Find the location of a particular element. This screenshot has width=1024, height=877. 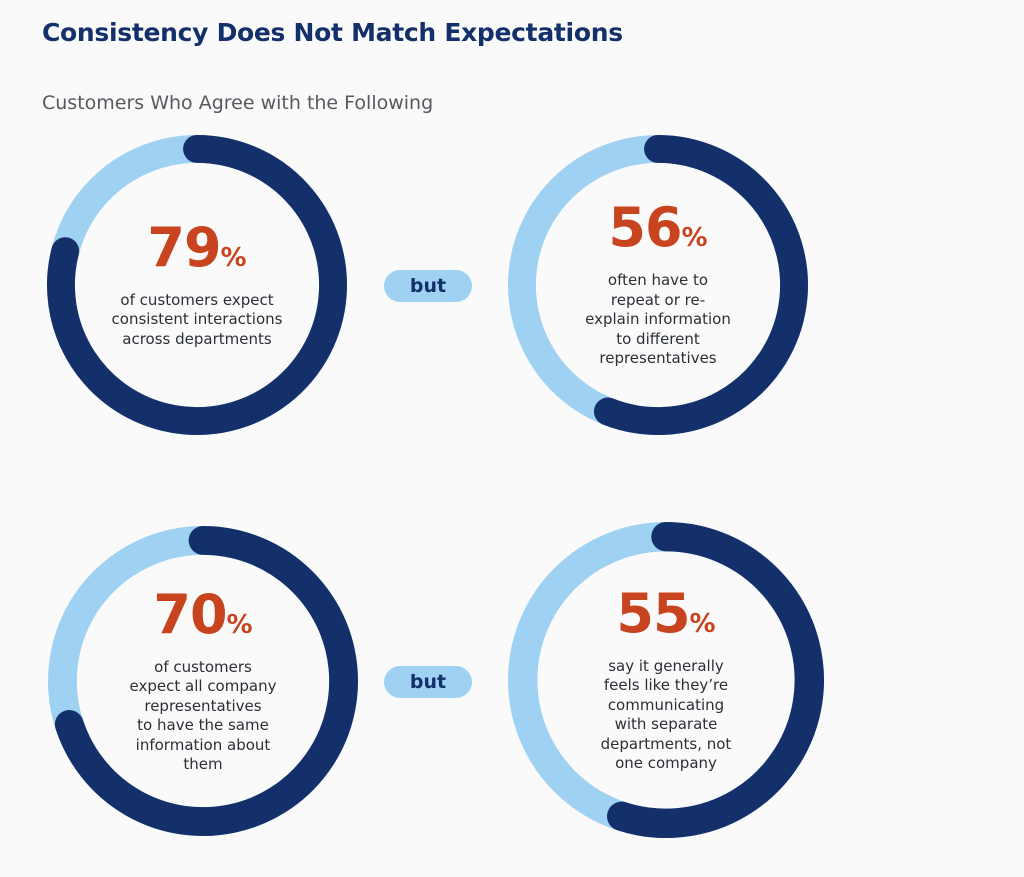

but-connector-1: but is located at coordinates (428, 286).